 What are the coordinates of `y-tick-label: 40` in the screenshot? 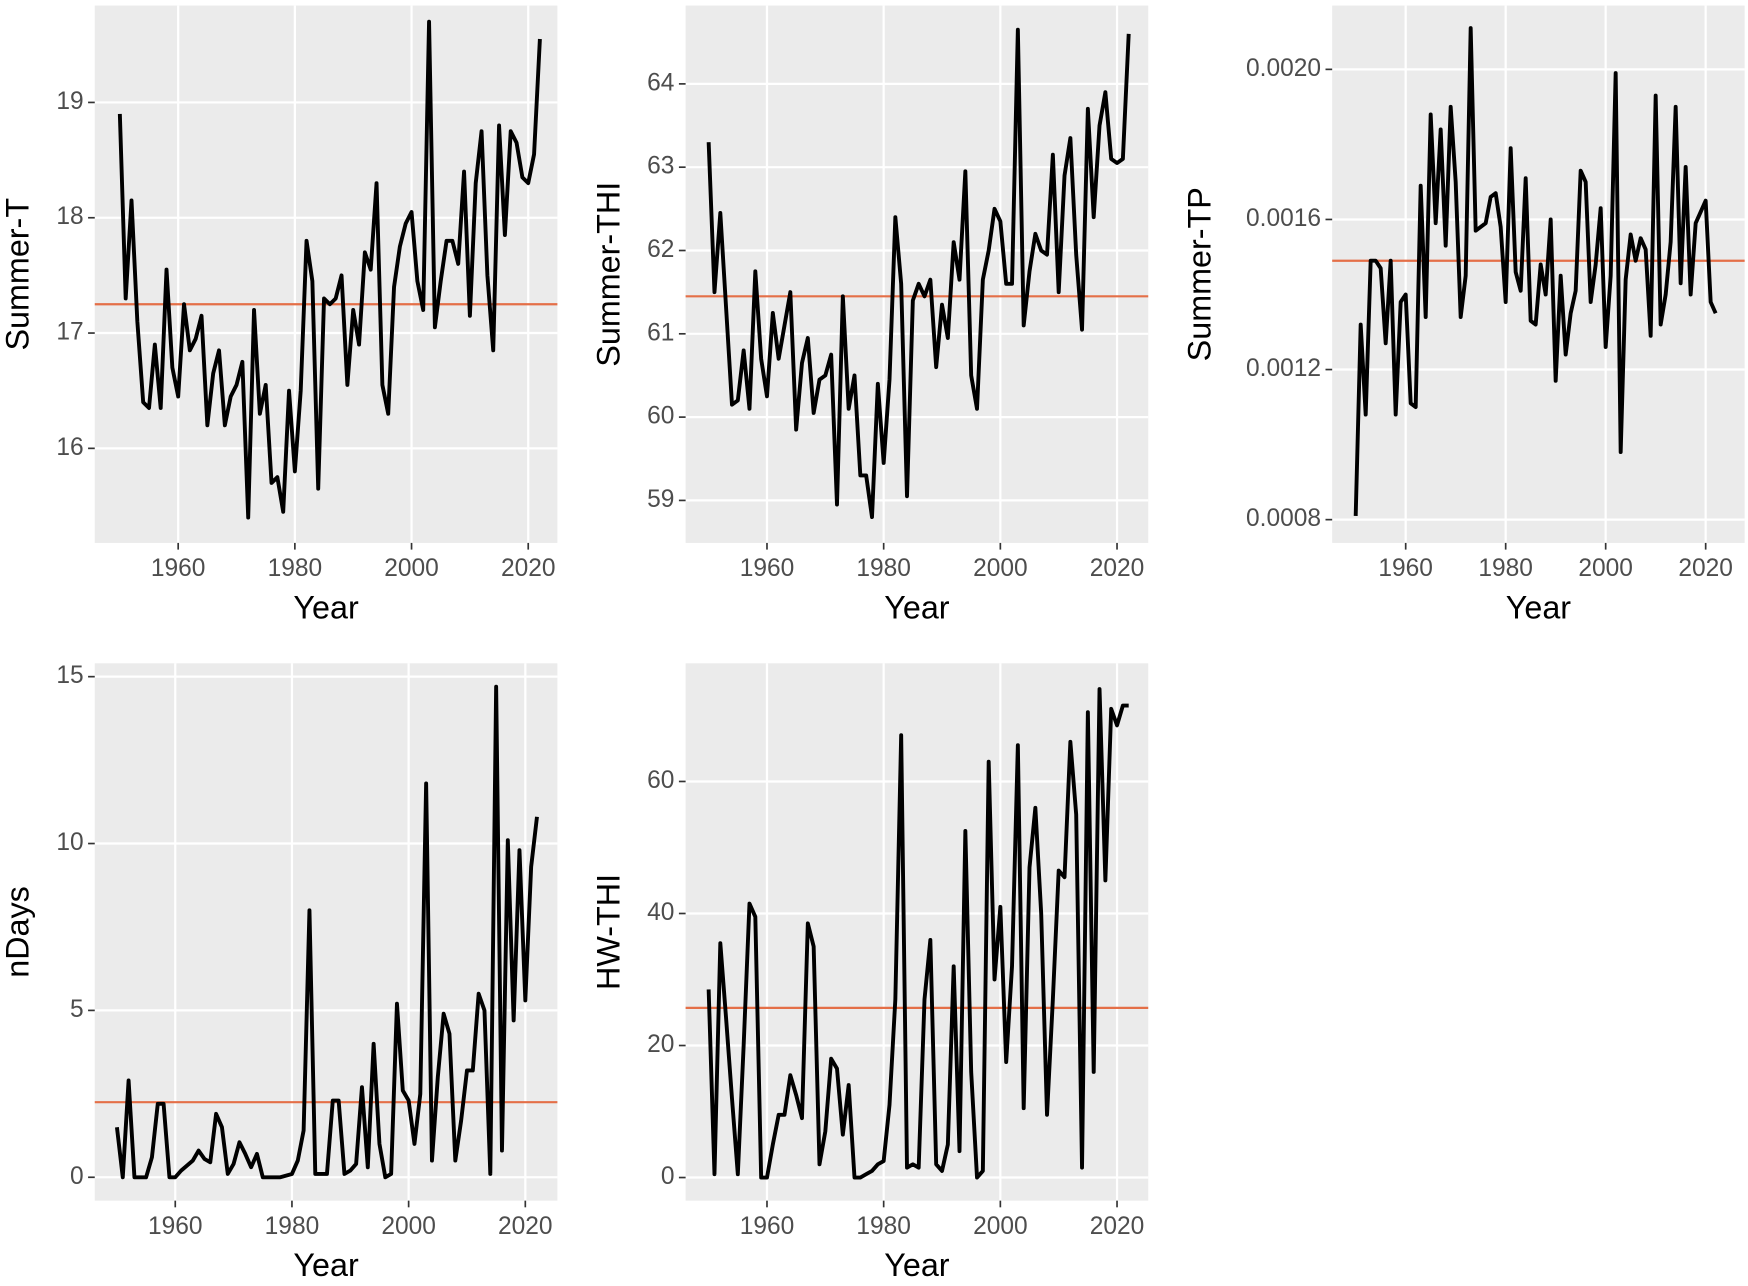 It's located at (660, 912).